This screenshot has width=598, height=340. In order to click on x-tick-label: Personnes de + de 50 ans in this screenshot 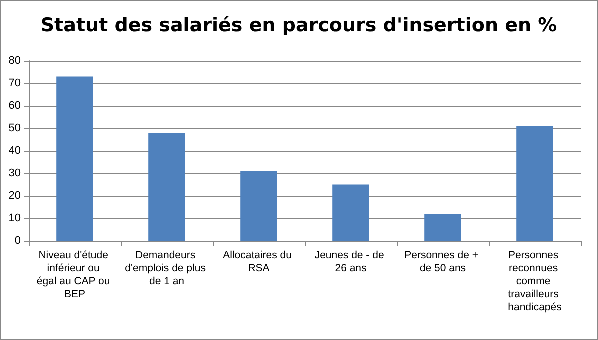, I will do `click(443, 262)`.